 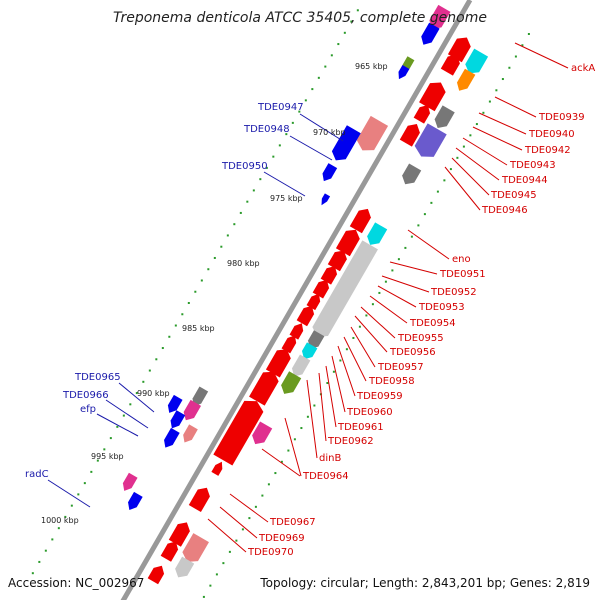 I want to click on gene-label-dinB: dinB, so click(x=330, y=458).